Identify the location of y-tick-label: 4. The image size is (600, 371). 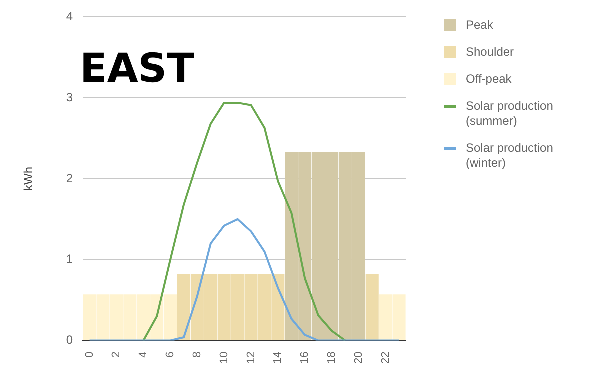
(70, 17).